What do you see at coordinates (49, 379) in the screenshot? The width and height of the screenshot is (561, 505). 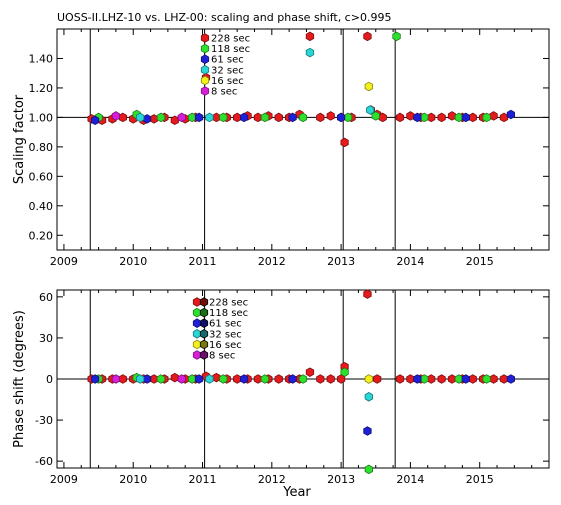 I see `y-tick-label: 0` at bounding box center [49, 379].